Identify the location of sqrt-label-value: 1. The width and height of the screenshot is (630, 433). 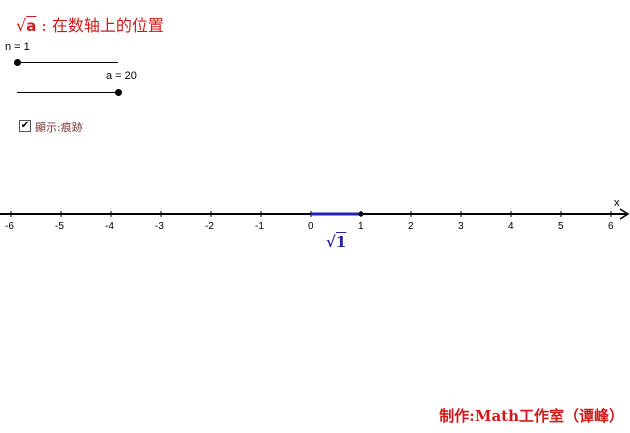
(341, 242).